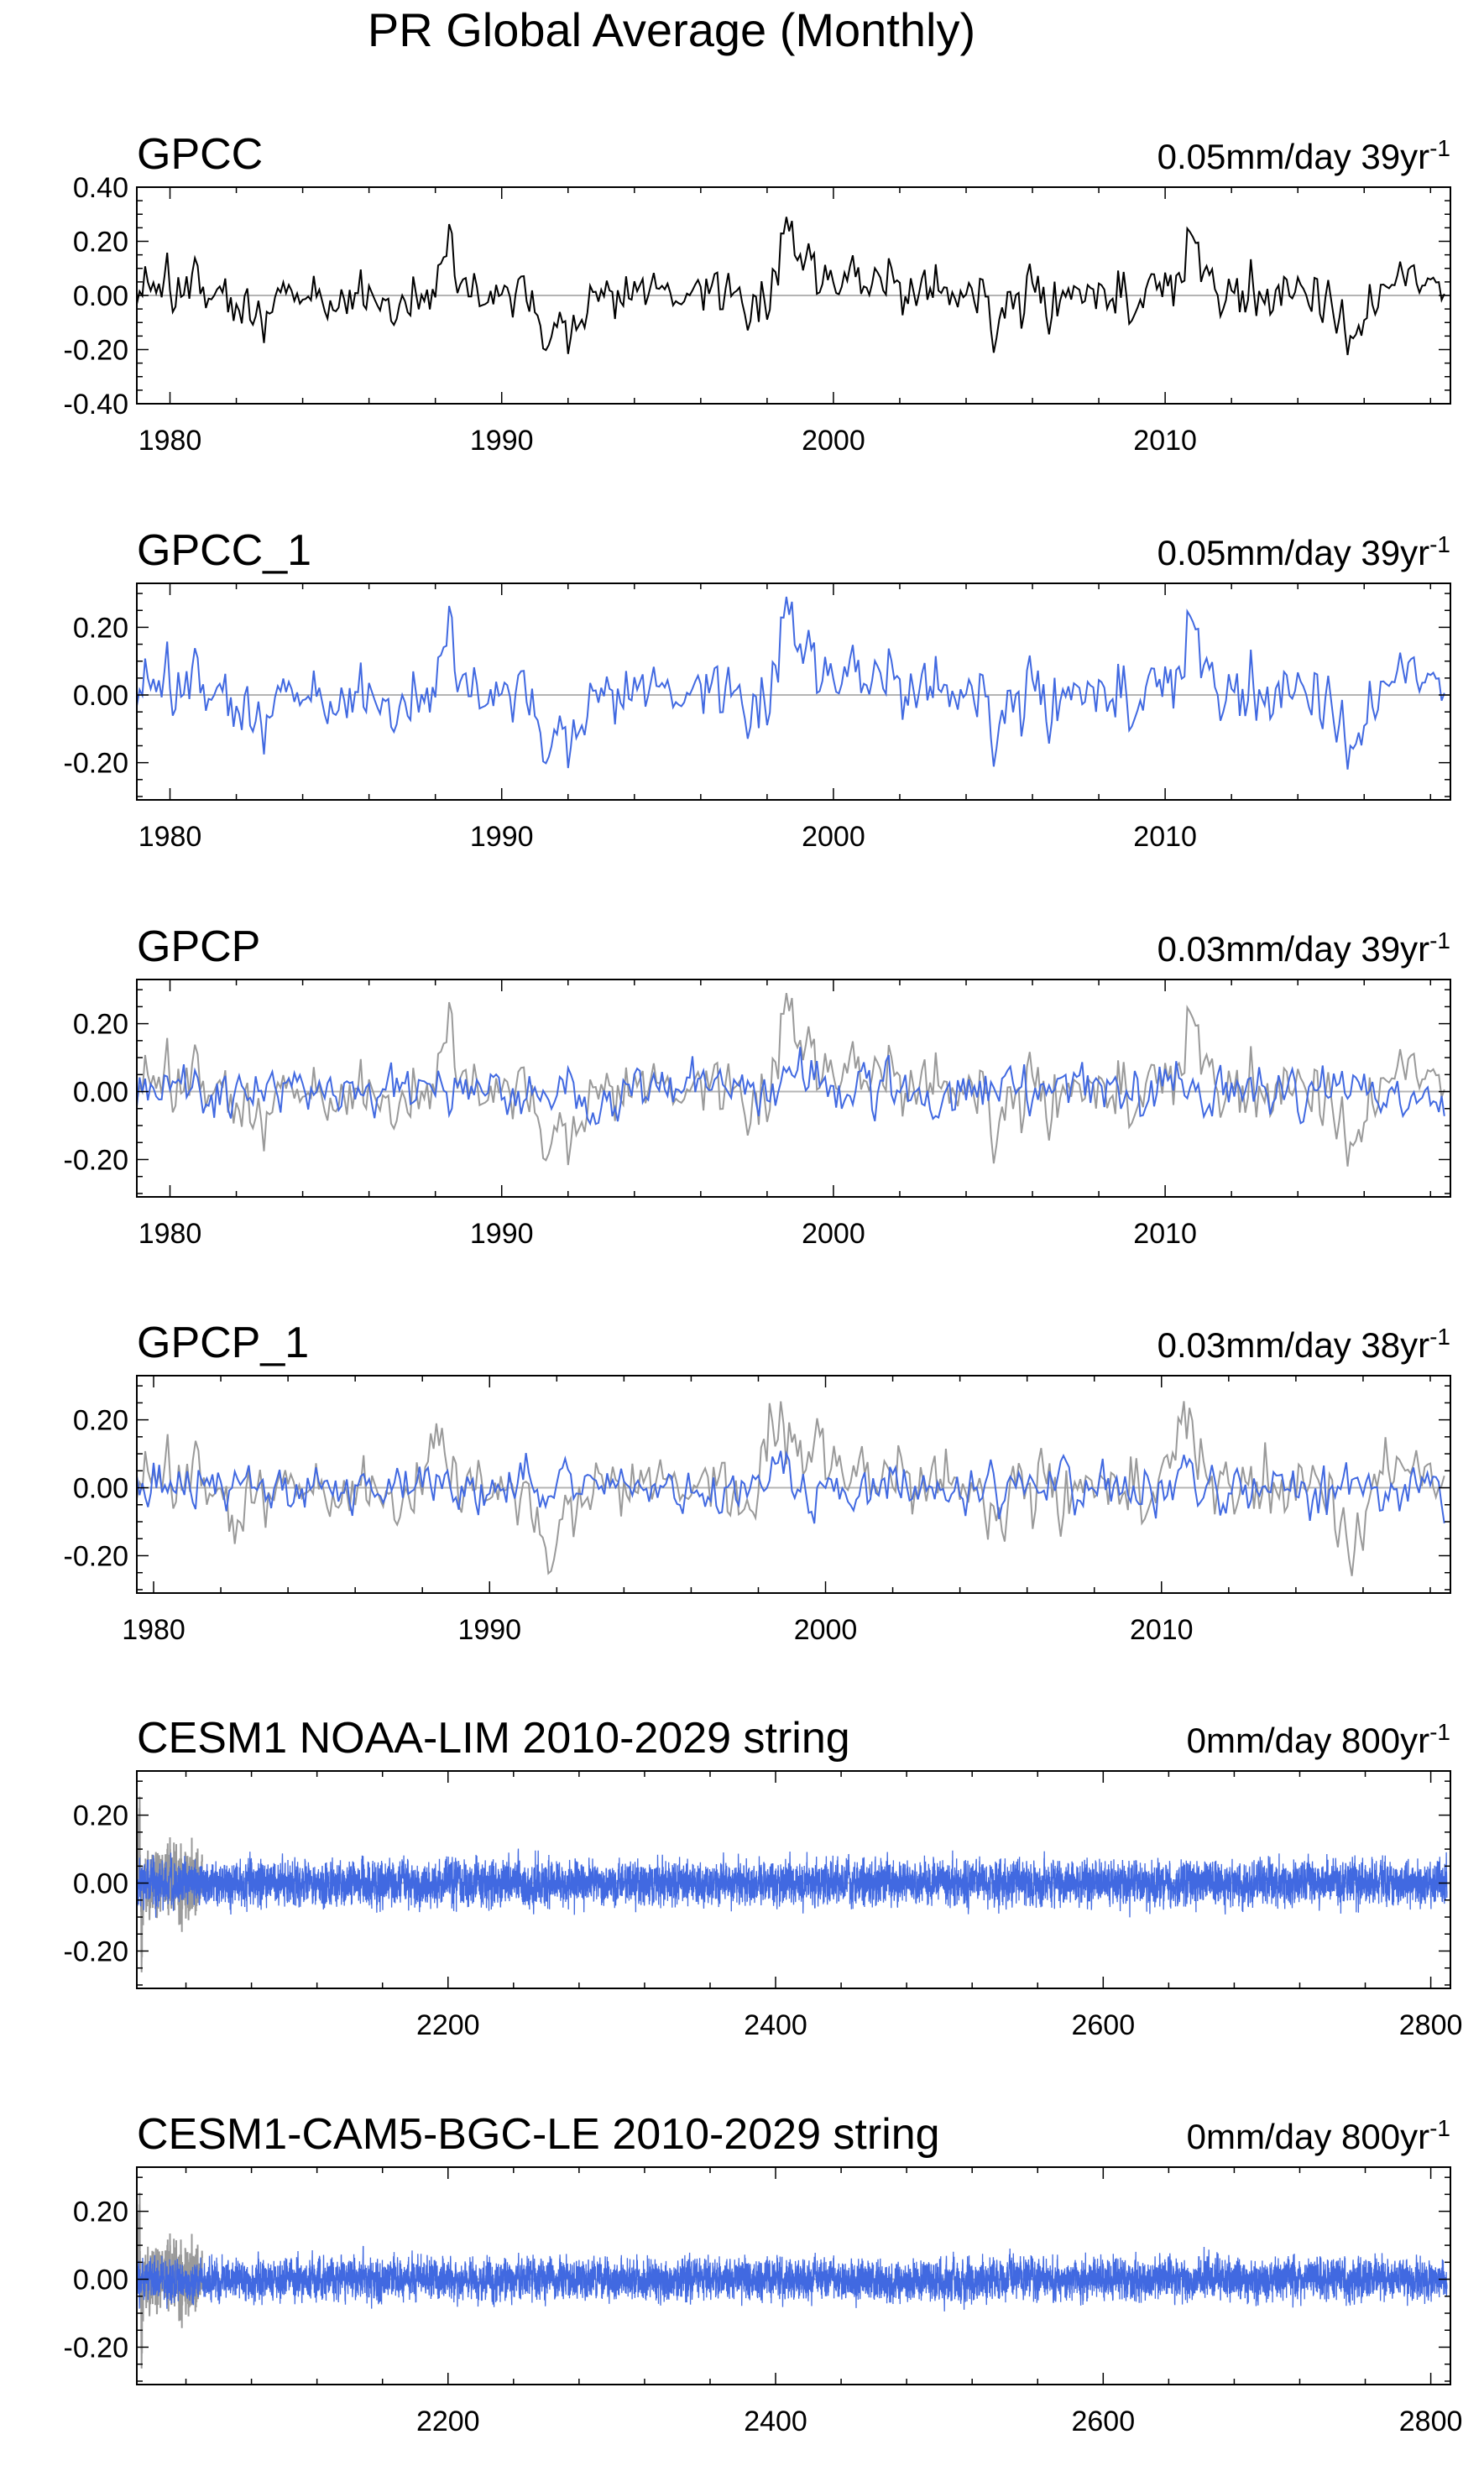 This screenshot has width=1484, height=2471. What do you see at coordinates (96, 405) in the screenshot?
I see `y-tick-label: -0.40` at bounding box center [96, 405].